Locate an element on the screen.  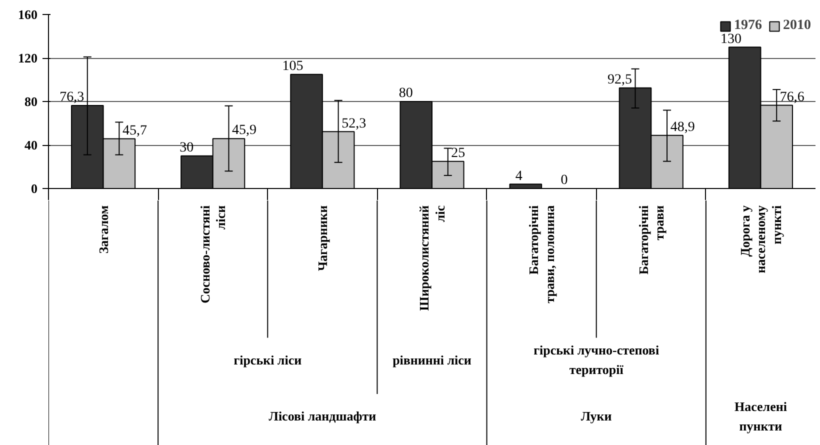
data-label: 48,9 is located at coordinates (682, 127).